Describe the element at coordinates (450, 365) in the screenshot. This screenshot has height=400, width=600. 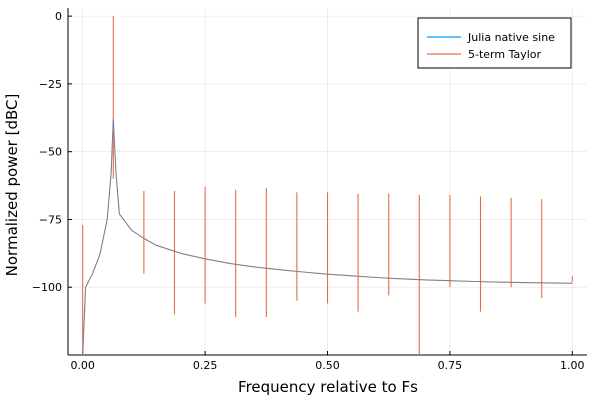
I see `x-tick-label: 0.75` at that location.